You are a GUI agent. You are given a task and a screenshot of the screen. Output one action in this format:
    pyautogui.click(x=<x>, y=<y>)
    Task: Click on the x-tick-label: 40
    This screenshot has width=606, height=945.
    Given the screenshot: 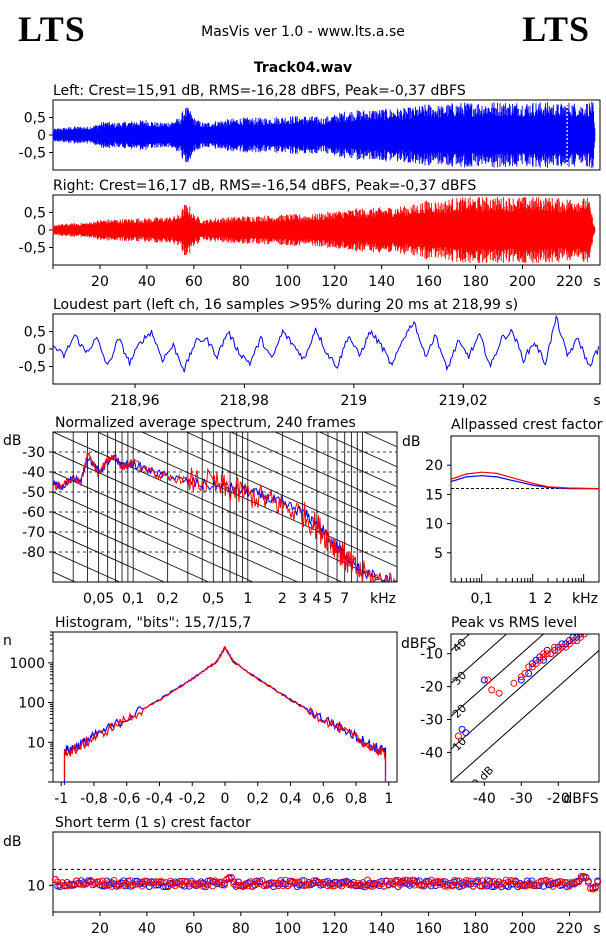 What is the action you would take?
    pyautogui.click(x=147, y=929)
    